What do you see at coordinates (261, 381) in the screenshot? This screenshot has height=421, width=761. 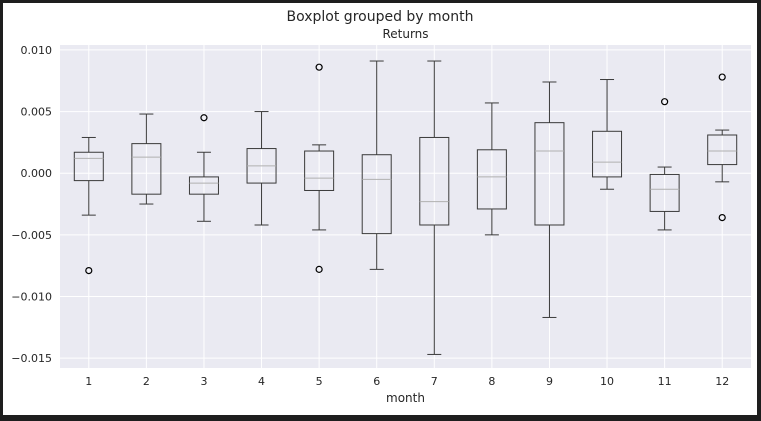 I see `x-tick-label: 4` at bounding box center [261, 381].